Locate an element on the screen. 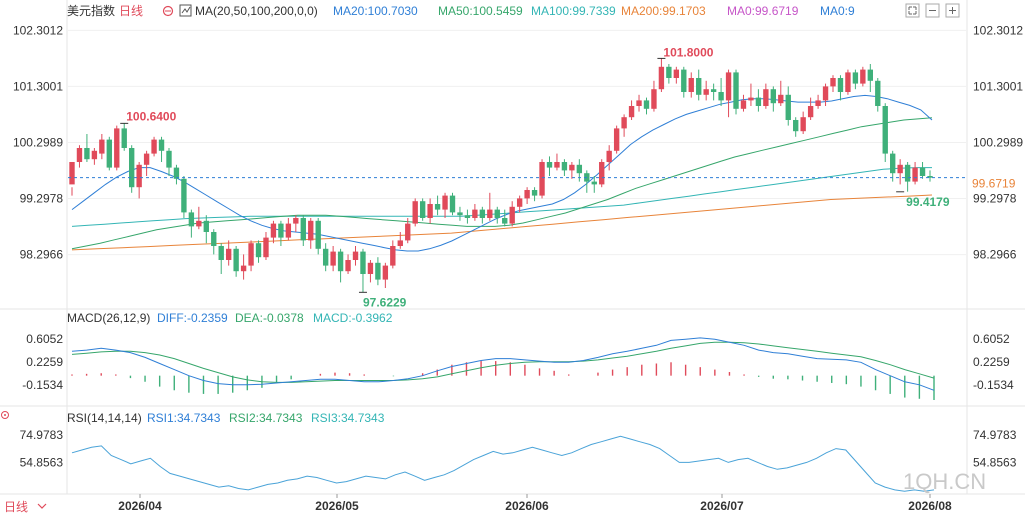 This screenshot has height=516, width=1025. zoom-out-icon is located at coordinates (932, 10).